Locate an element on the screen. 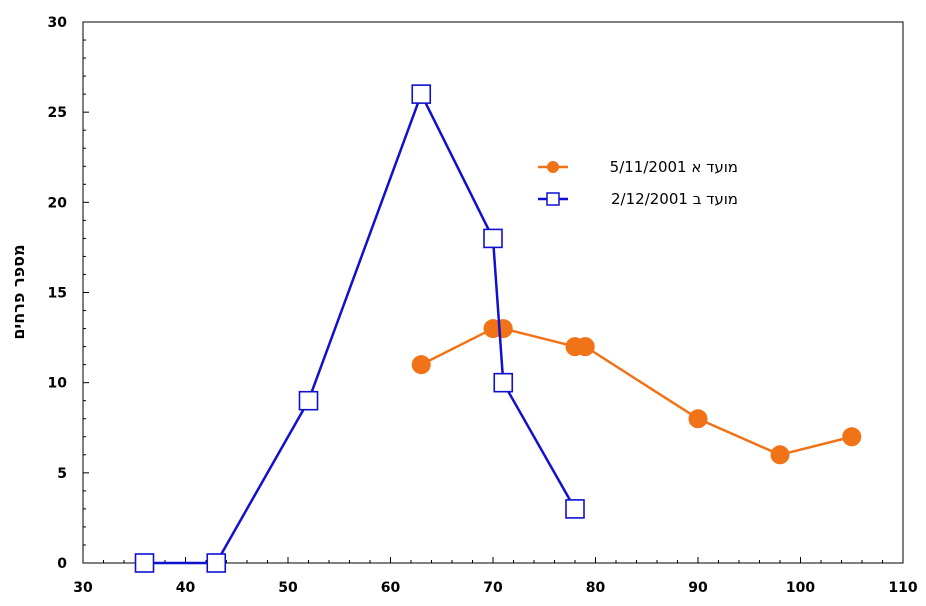 Image resolution: width=926 pixels, height=606 pixels. x-tick-label: 60 is located at coordinates (391, 588).